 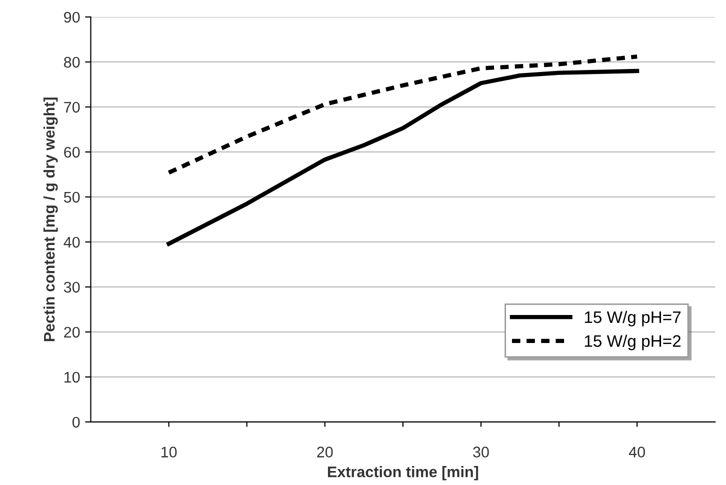 What do you see at coordinates (72, 287) in the screenshot?
I see `y-tick-label: 30` at bounding box center [72, 287].